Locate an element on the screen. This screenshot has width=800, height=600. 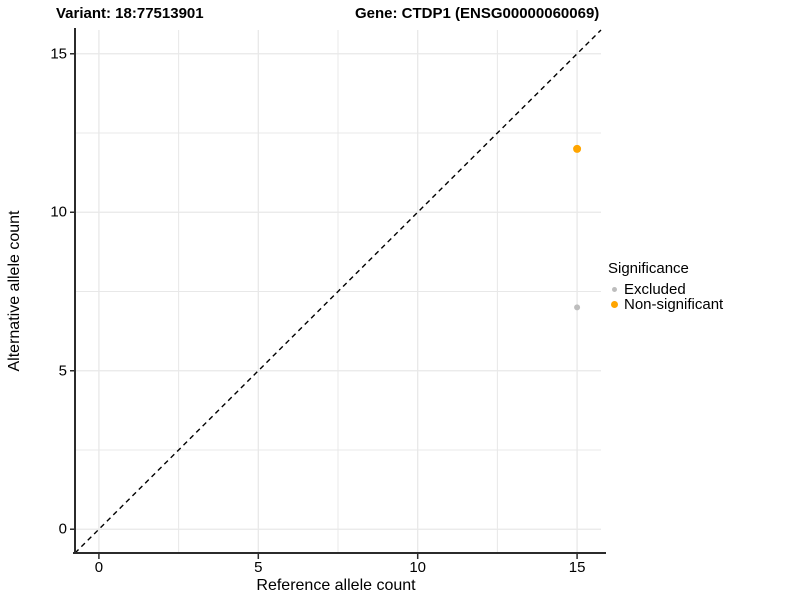
y-tick-label: 5 is located at coordinates (62, 371).